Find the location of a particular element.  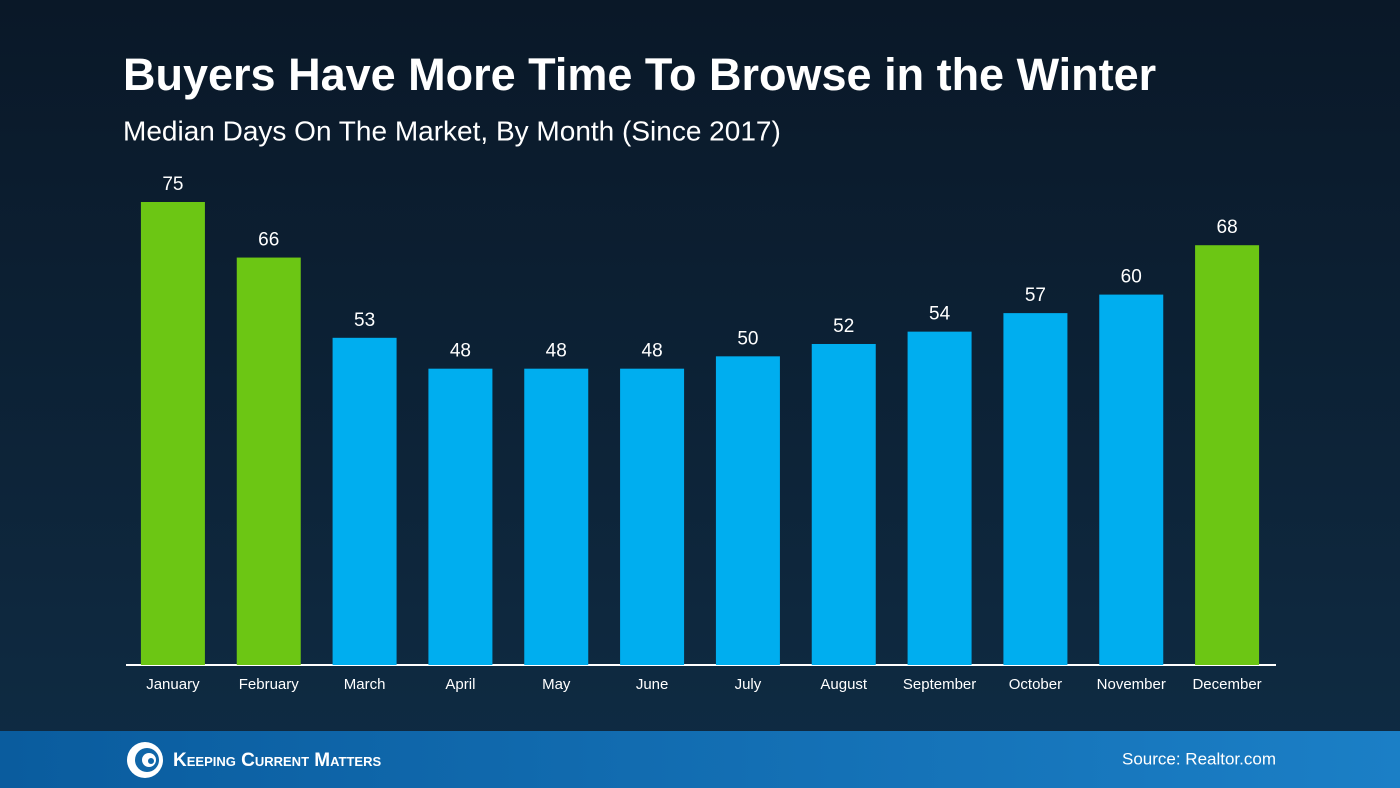

x-tick-label: November is located at coordinates (1131, 684).